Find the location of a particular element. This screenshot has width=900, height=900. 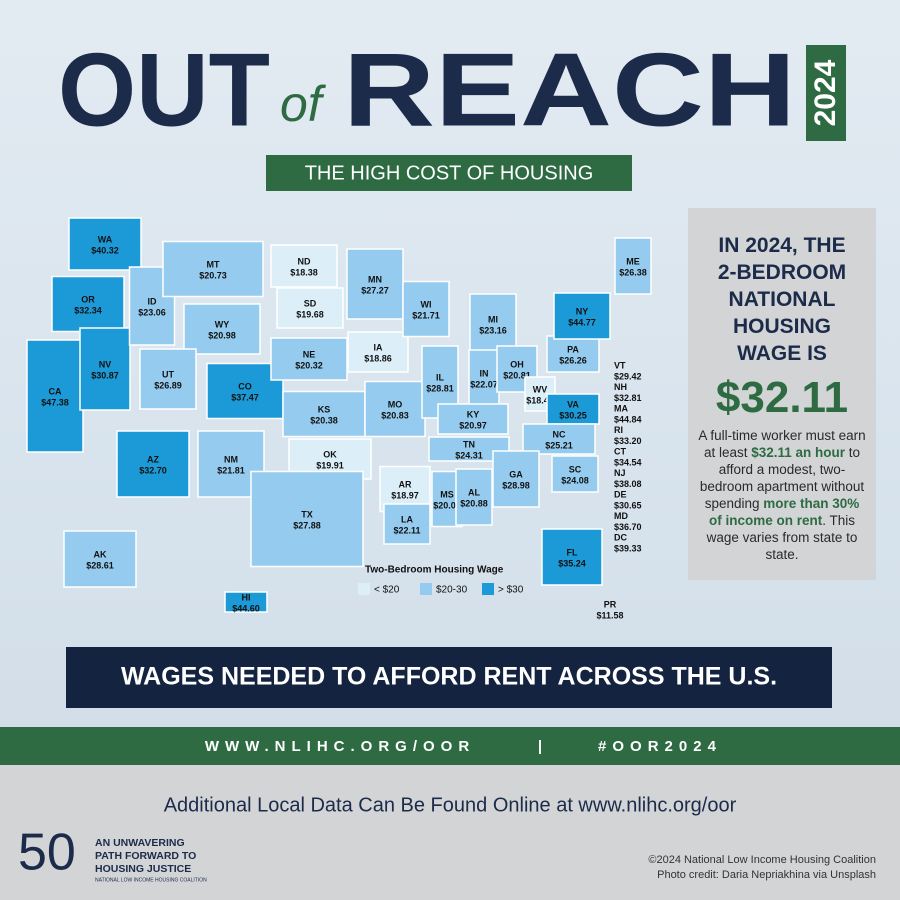

year: 2024 is located at coordinates (825, 92).